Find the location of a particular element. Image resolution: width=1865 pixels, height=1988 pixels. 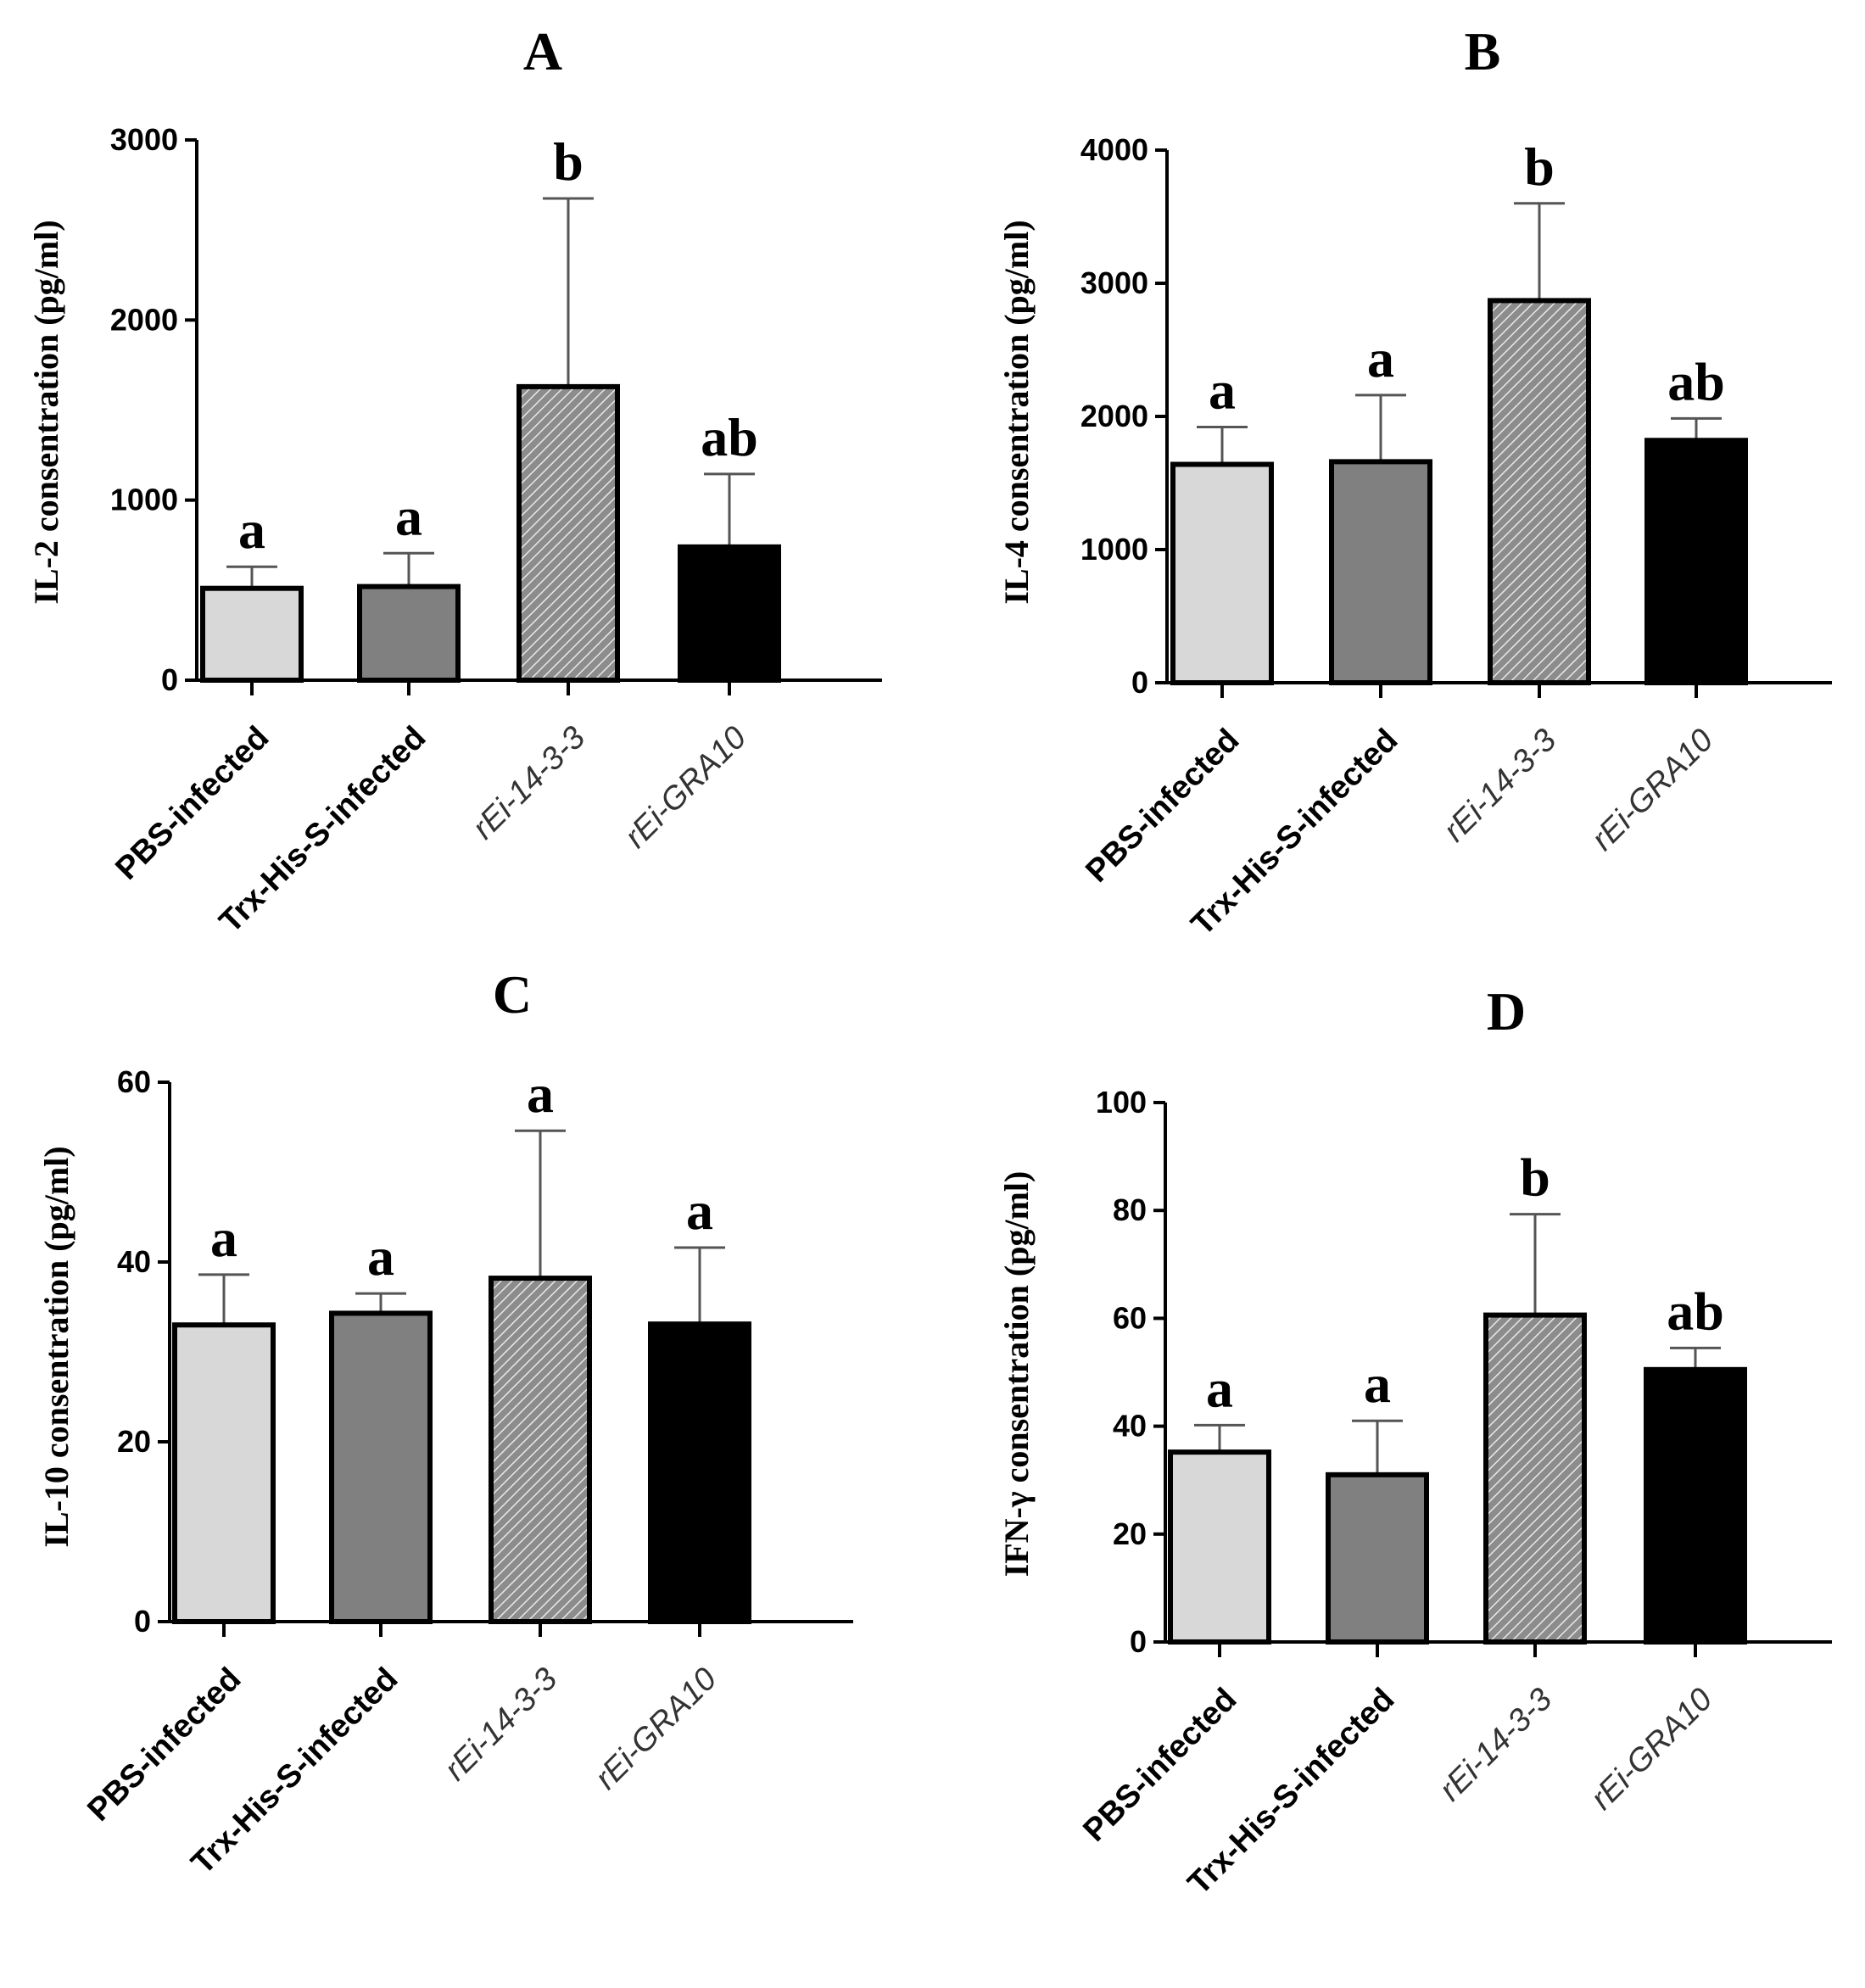

panel-title-b: B is located at coordinates (1483, 51).